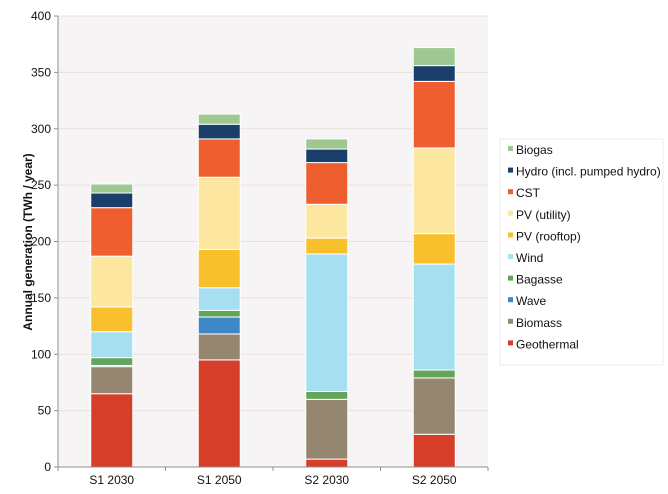 This screenshot has height=494, width=668. I want to click on y-tick-label: 250, so click(41, 185).